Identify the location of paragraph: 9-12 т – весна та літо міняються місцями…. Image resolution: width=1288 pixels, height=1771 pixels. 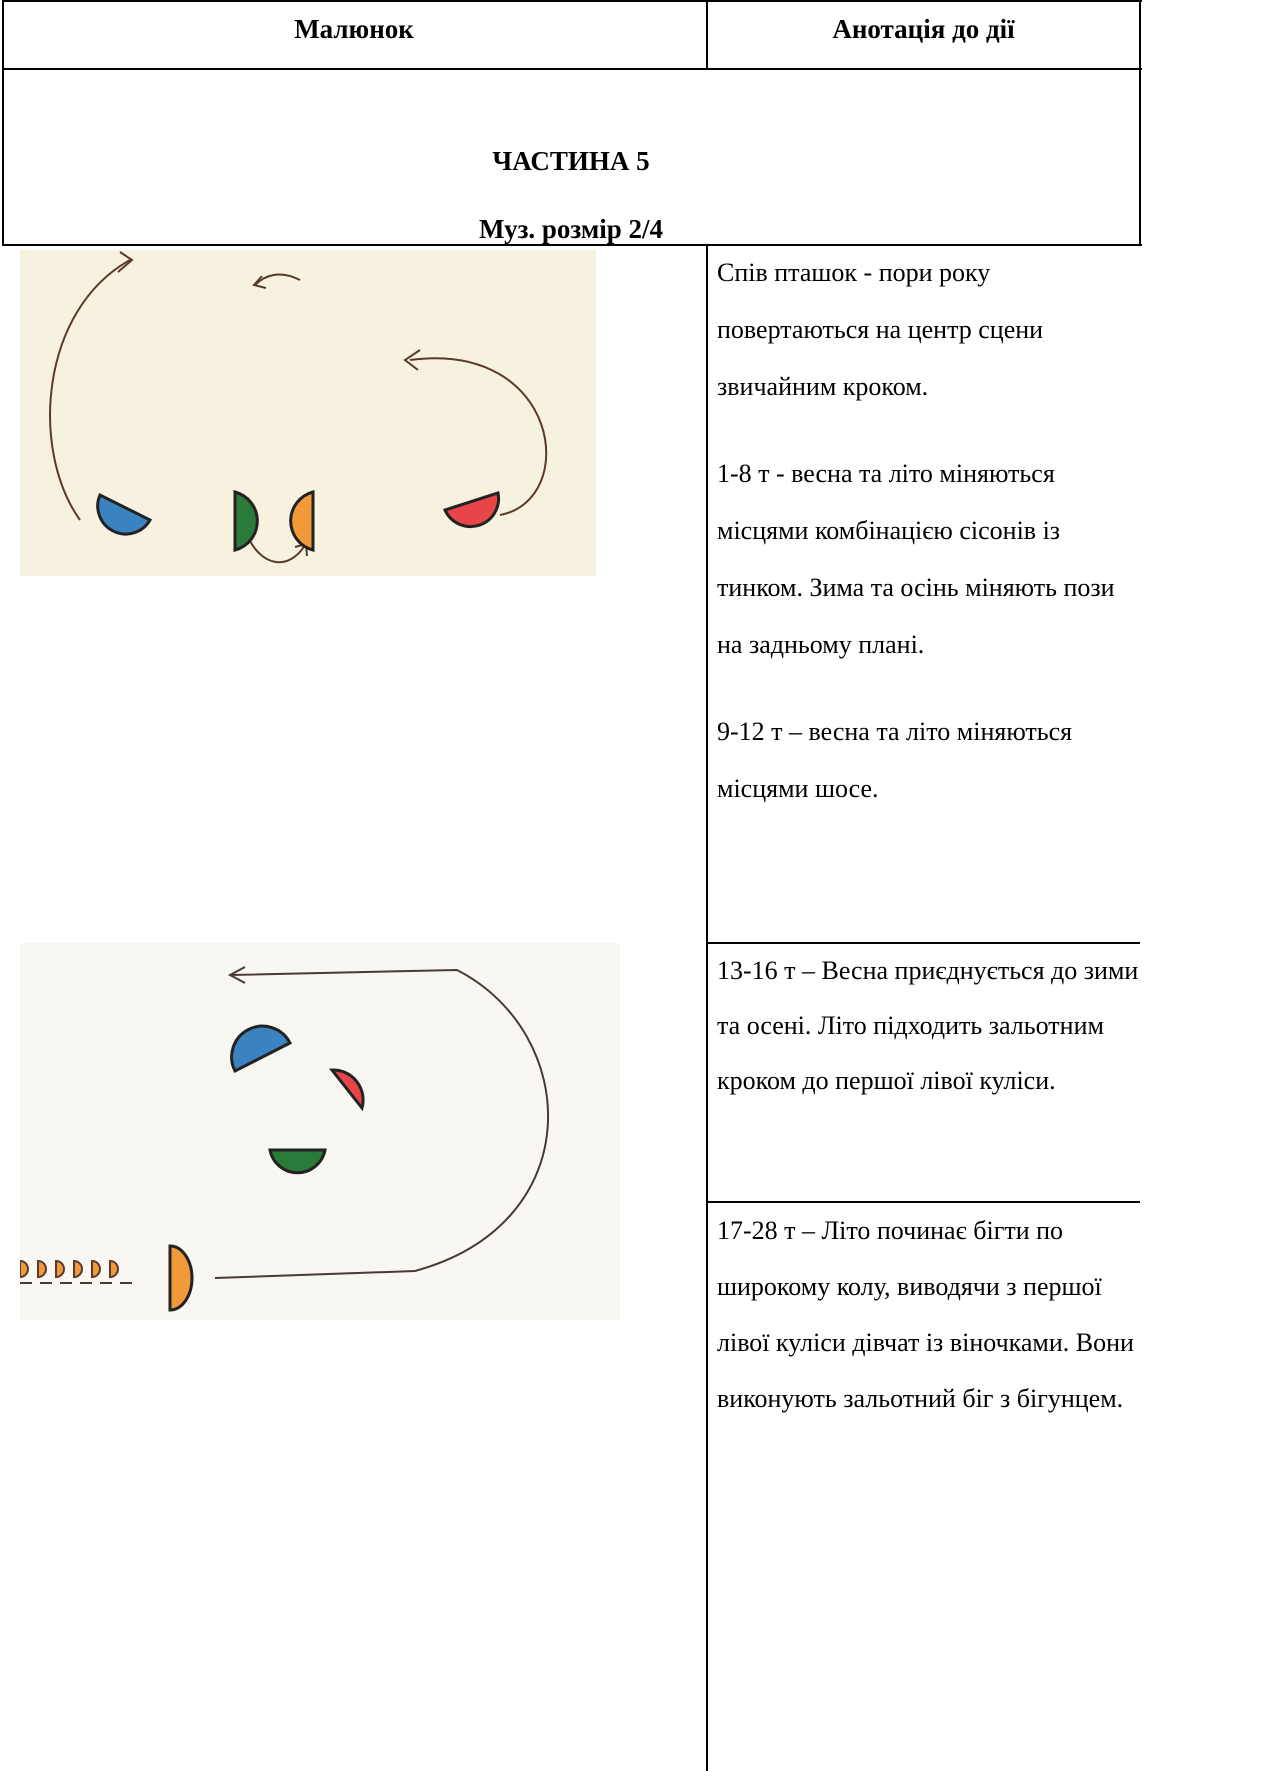
(895, 760).